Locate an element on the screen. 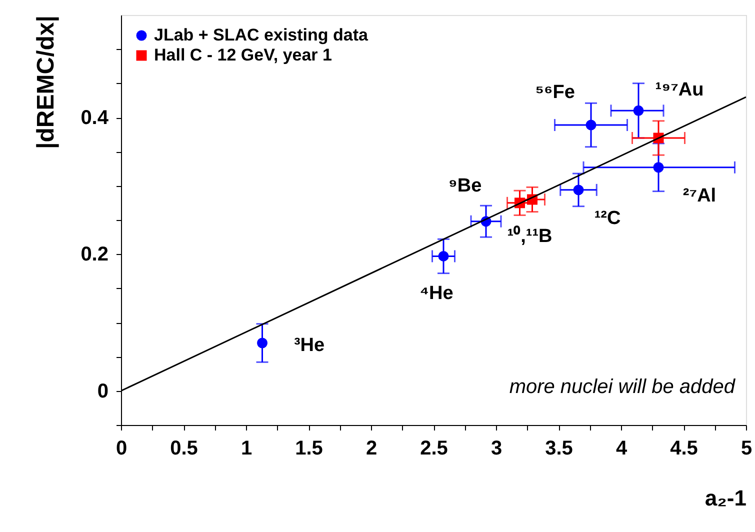 This screenshot has width=755, height=532. x-tick-label: 4.5 is located at coordinates (684, 449).